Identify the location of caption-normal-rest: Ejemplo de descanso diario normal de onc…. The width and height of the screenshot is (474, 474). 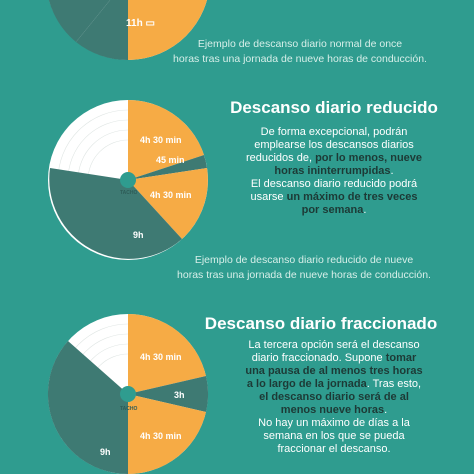
(300, 51).